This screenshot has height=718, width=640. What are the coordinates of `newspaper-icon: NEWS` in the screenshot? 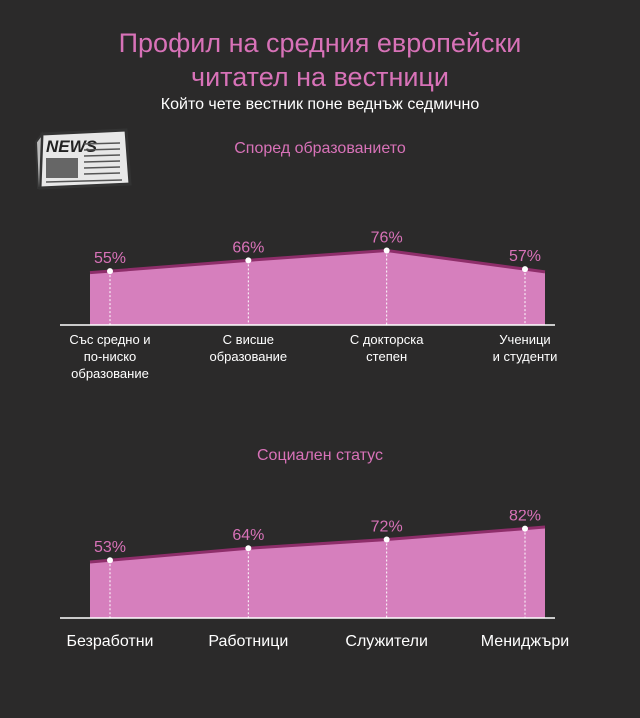 It's located at (83, 159).